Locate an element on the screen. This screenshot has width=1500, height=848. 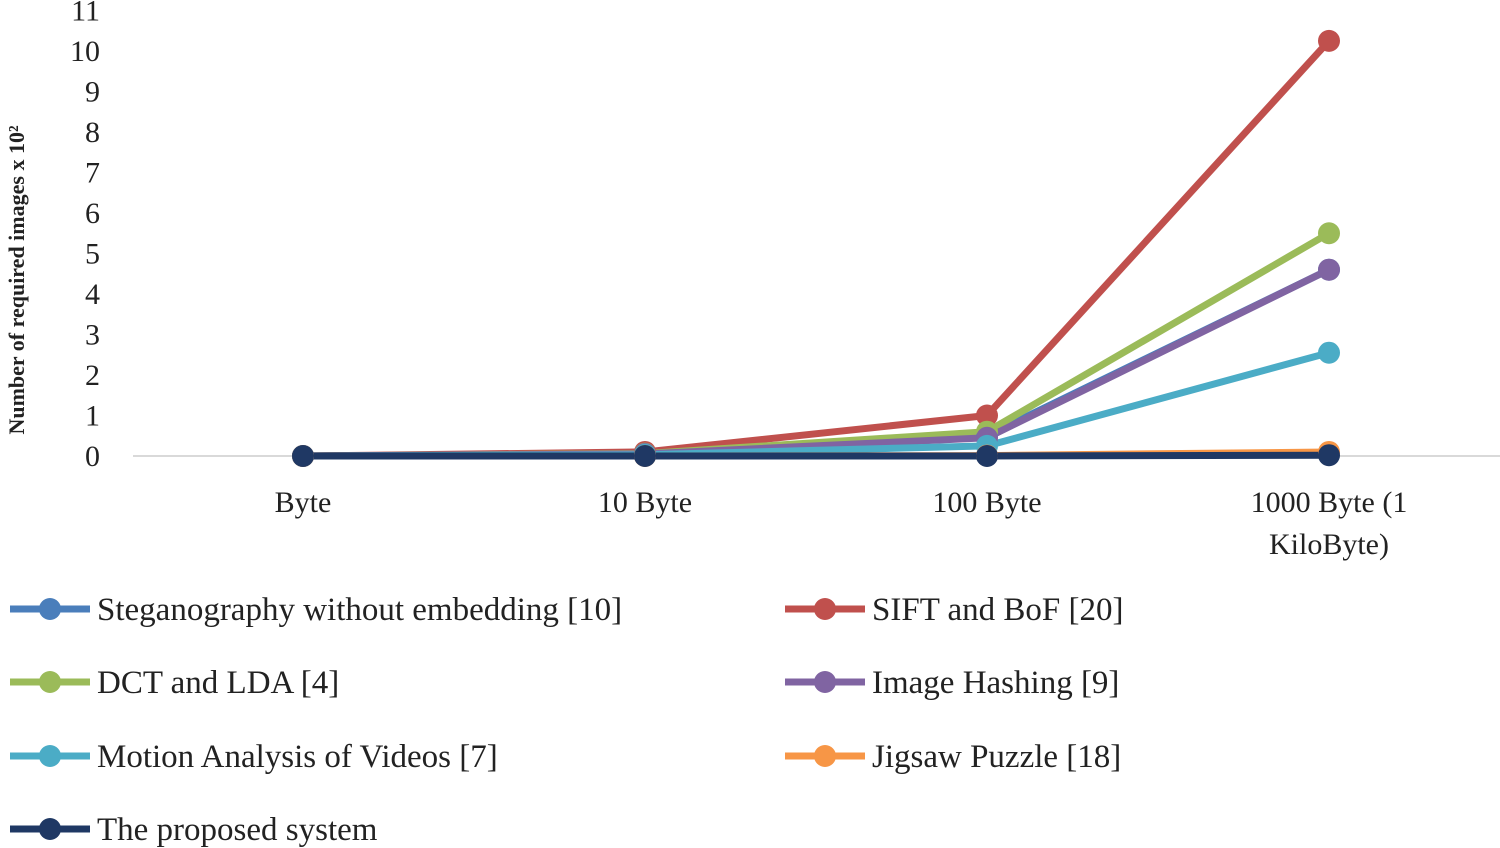
x-tick-label-line: 10 Byte is located at coordinates (645, 502).